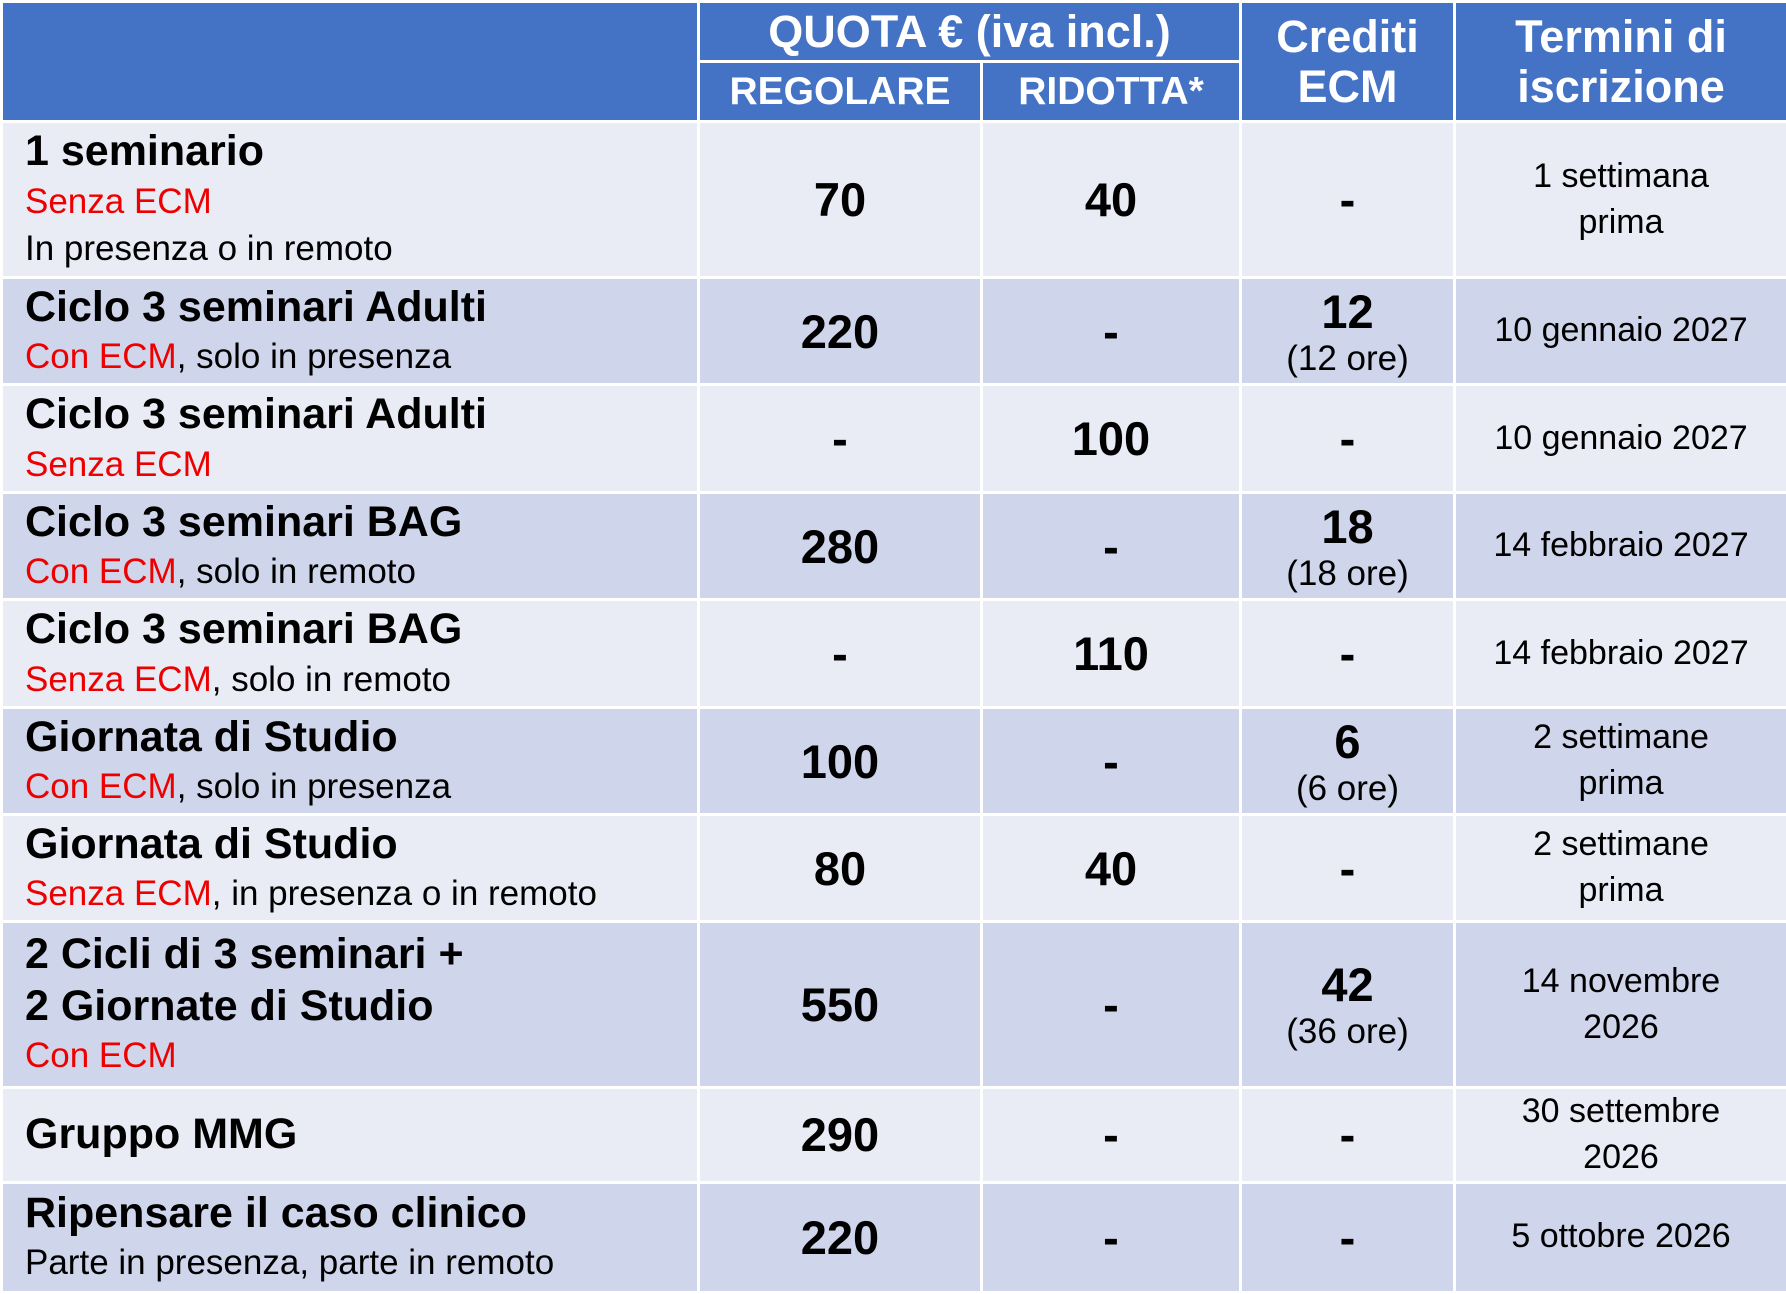 The image size is (1786, 1294). I want to click on course-title: 1 seminario, so click(361, 152).